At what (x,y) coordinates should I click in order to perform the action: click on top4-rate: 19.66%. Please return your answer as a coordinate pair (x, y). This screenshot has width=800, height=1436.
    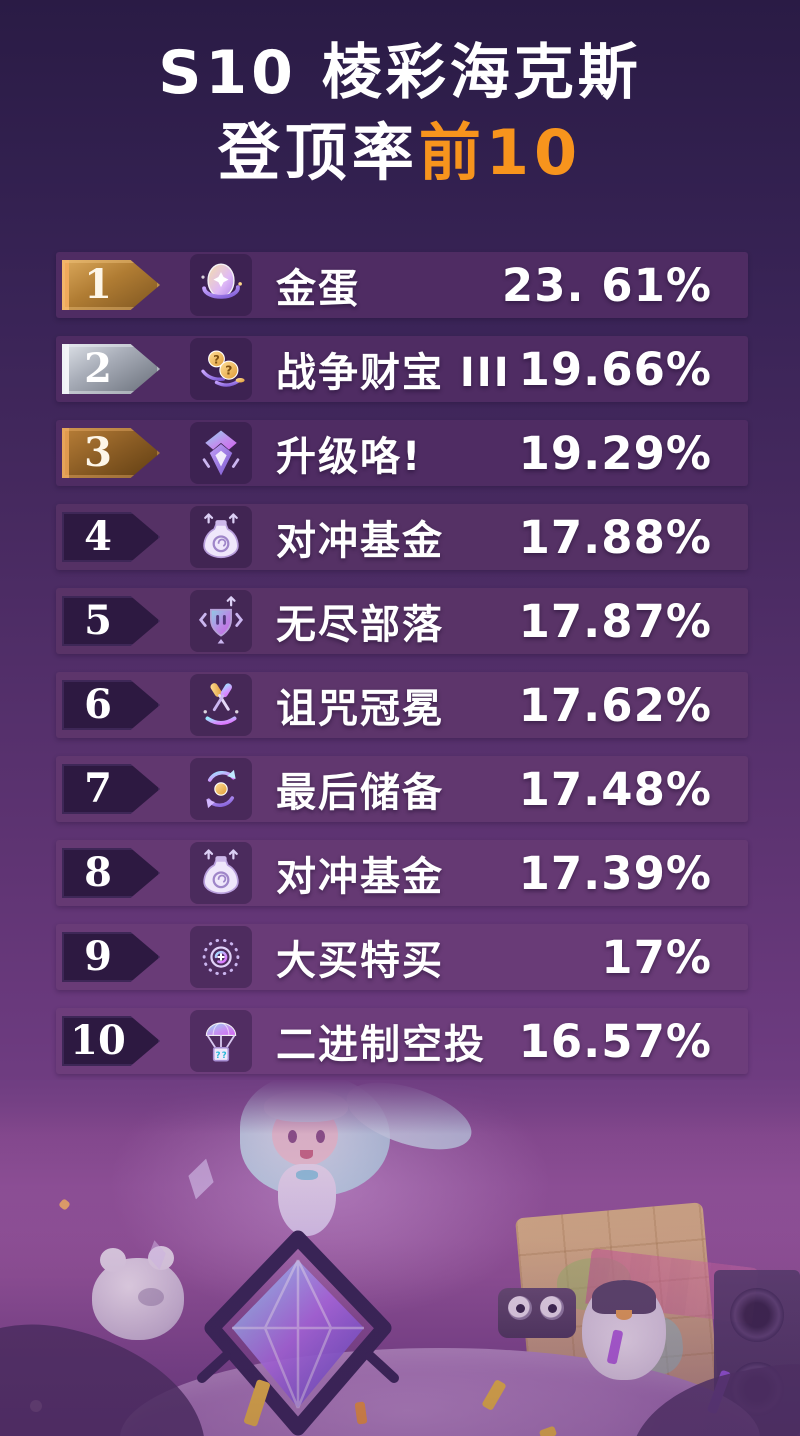
    Looking at the image, I should click on (615, 369).